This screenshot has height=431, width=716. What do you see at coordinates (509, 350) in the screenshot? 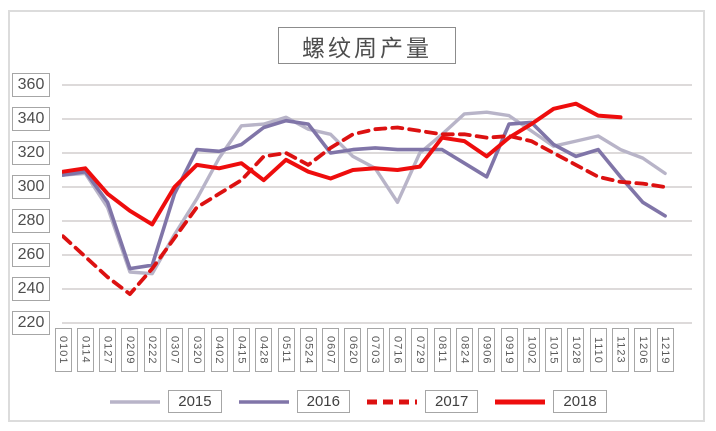
I see `x-axis-tick-0919: 0919` at bounding box center [509, 350].